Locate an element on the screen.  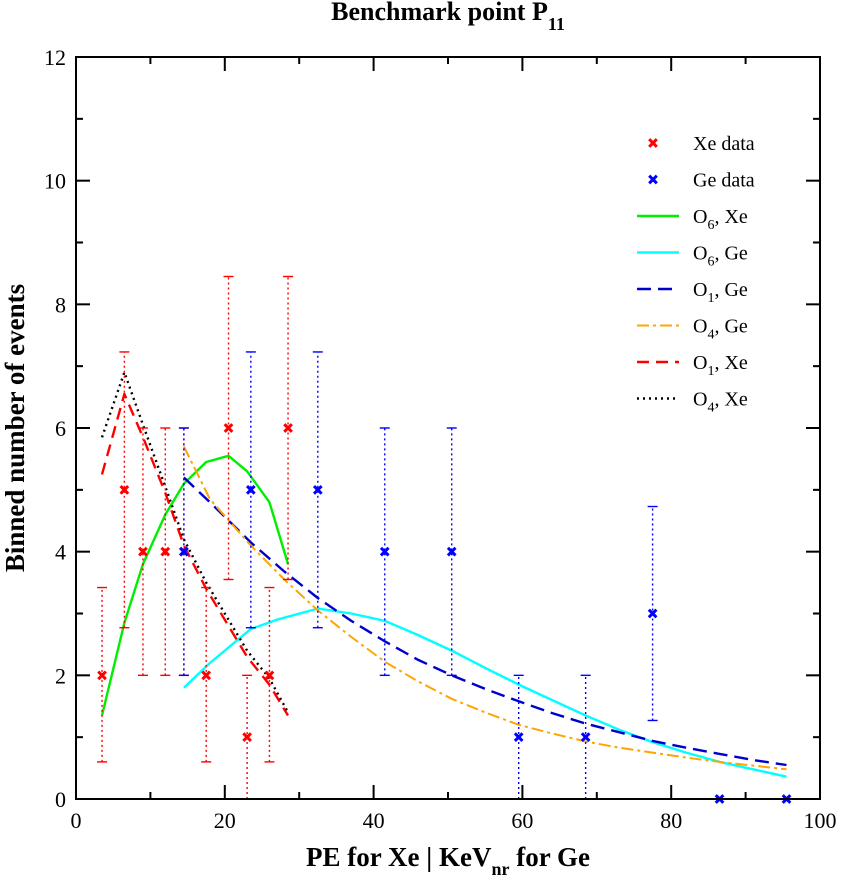
x-tick-label: 0 is located at coordinates (76, 820).